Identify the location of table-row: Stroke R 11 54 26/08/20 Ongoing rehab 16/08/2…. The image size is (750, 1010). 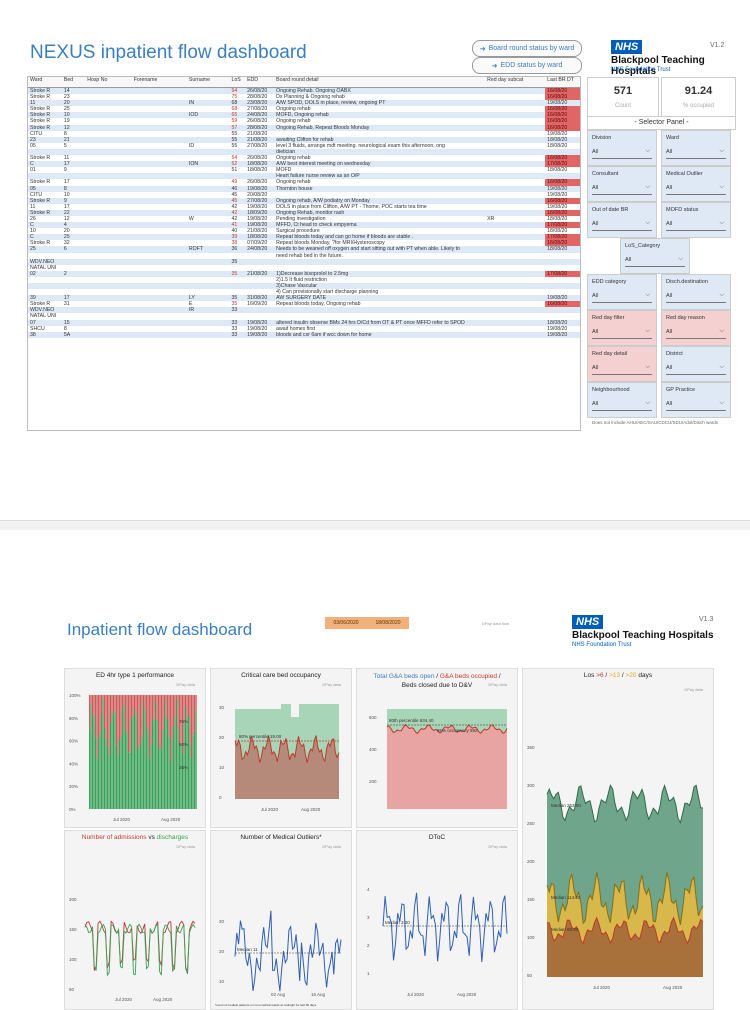
(304, 158).